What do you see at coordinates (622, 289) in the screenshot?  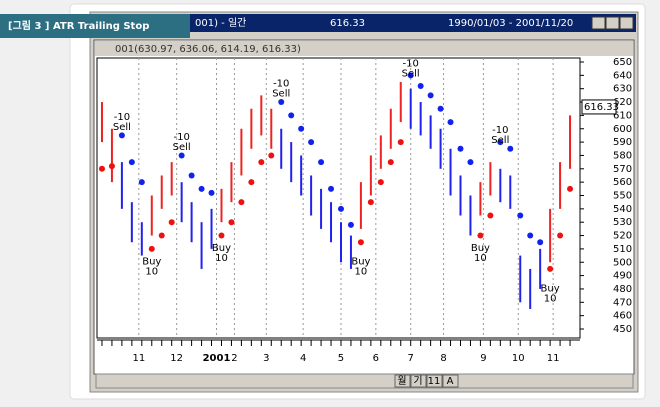 I see `y-tick-label: 480` at bounding box center [622, 289].